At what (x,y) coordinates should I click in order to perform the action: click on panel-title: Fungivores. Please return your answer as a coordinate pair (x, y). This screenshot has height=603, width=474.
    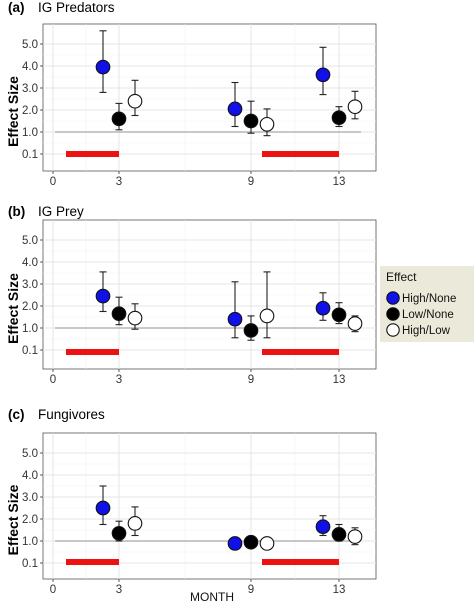
    Looking at the image, I should click on (71, 414).